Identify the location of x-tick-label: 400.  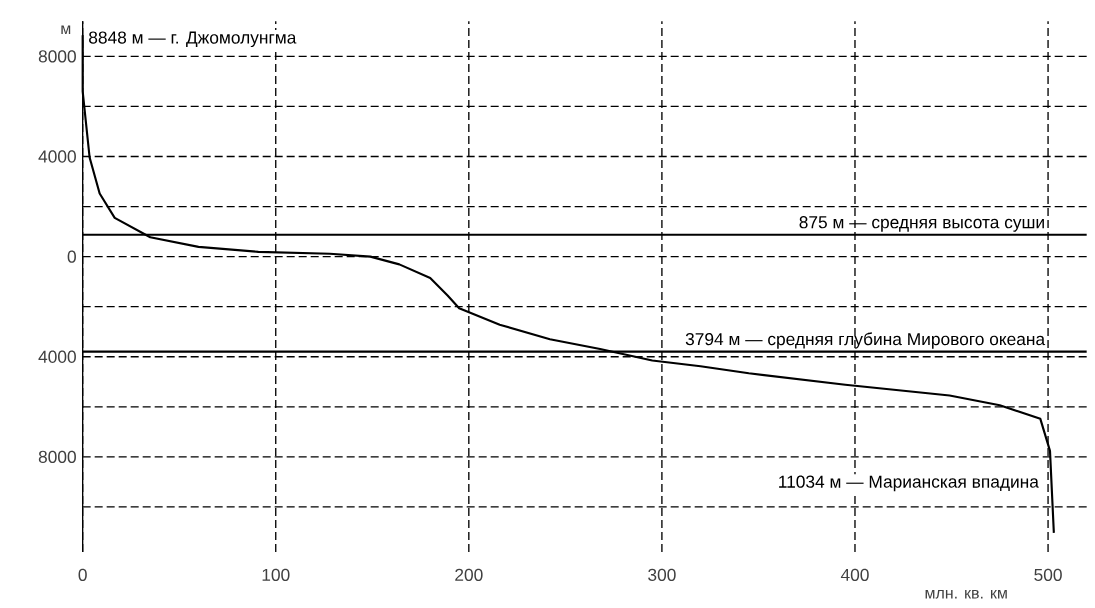
(854, 574).